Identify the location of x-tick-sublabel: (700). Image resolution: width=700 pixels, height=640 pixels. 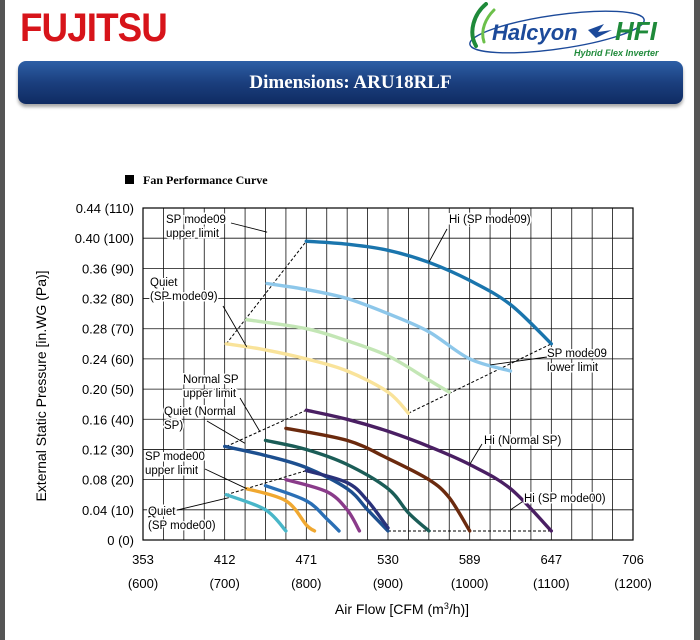
(224, 583).